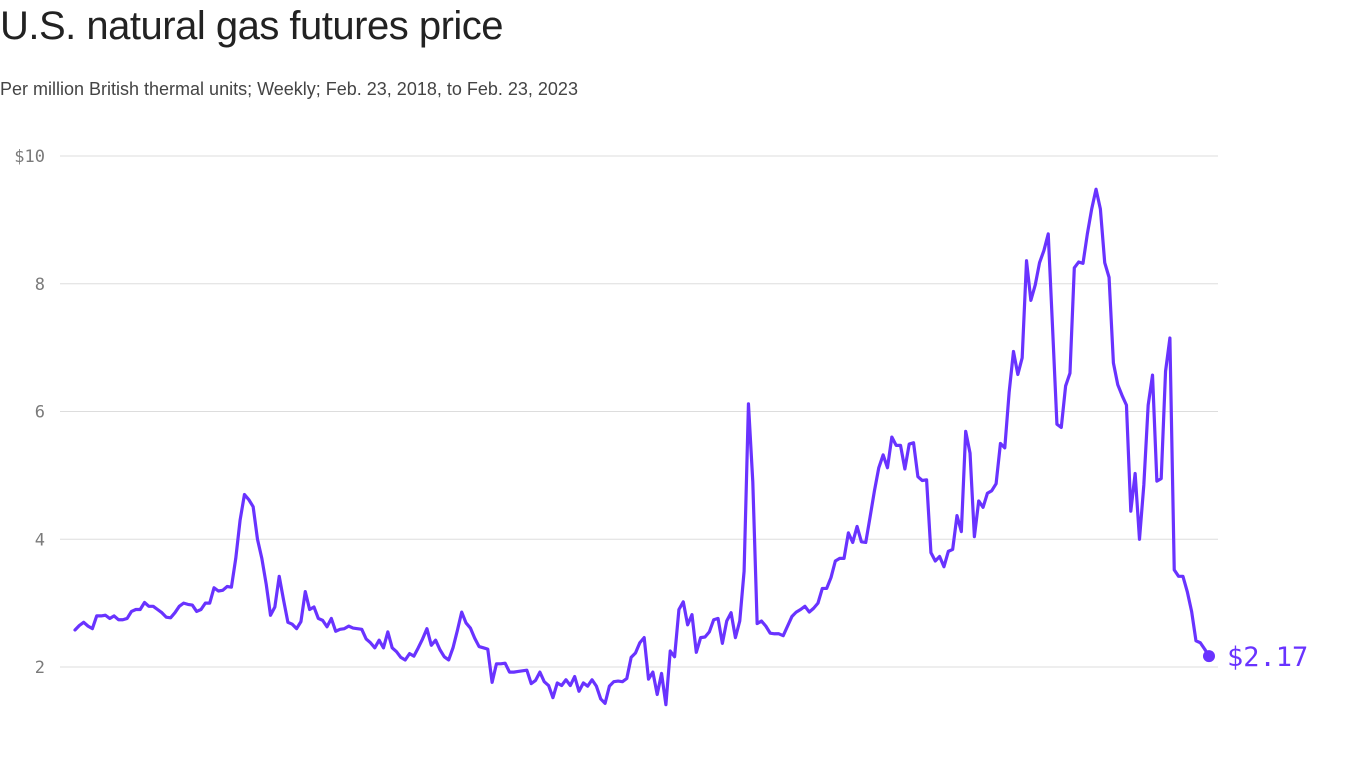 The image size is (1366, 768). Describe the element at coordinates (40, 413) in the screenshot. I see `y-tick-label: 6` at that location.